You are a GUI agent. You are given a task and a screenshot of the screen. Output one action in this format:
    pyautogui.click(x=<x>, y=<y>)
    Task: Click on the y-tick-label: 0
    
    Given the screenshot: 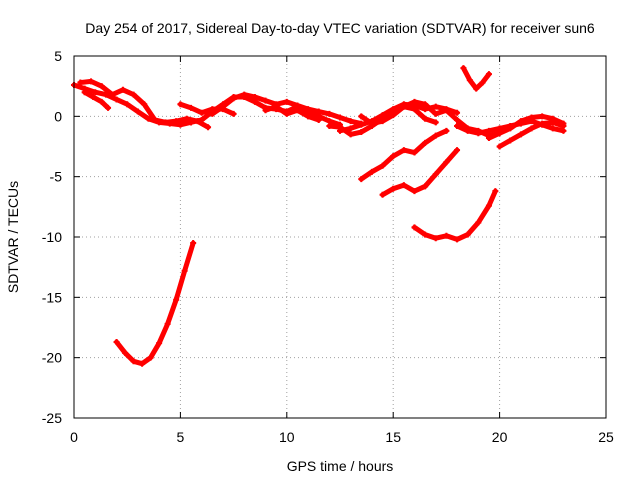 What is the action you would take?
    pyautogui.click(x=58, y=116)
    